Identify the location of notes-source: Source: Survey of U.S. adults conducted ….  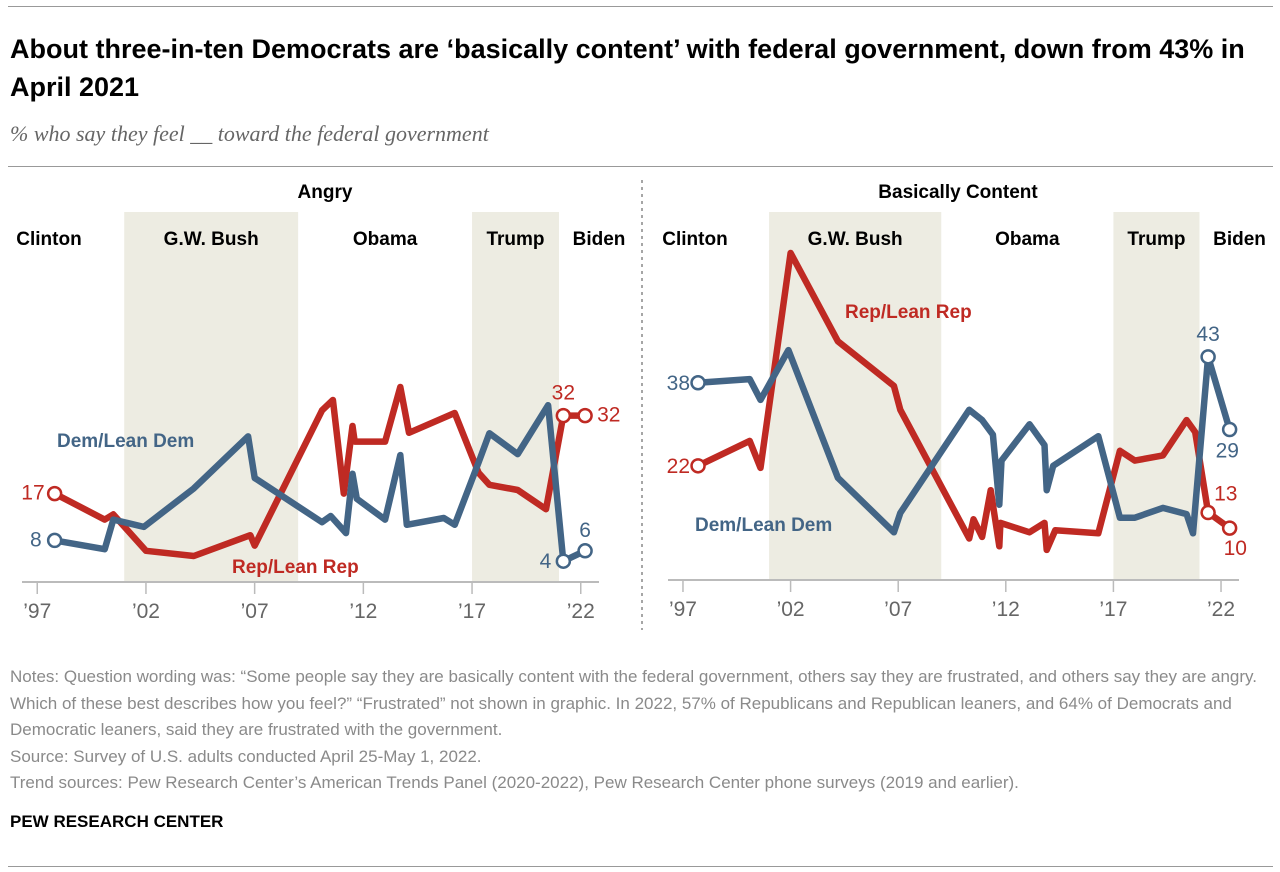
(246, 756).